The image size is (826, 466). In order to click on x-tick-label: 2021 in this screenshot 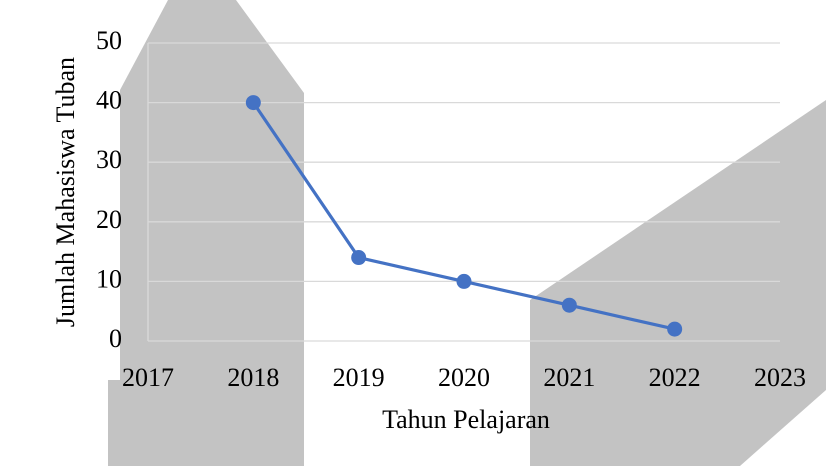, I will do `click(569, 377)`.